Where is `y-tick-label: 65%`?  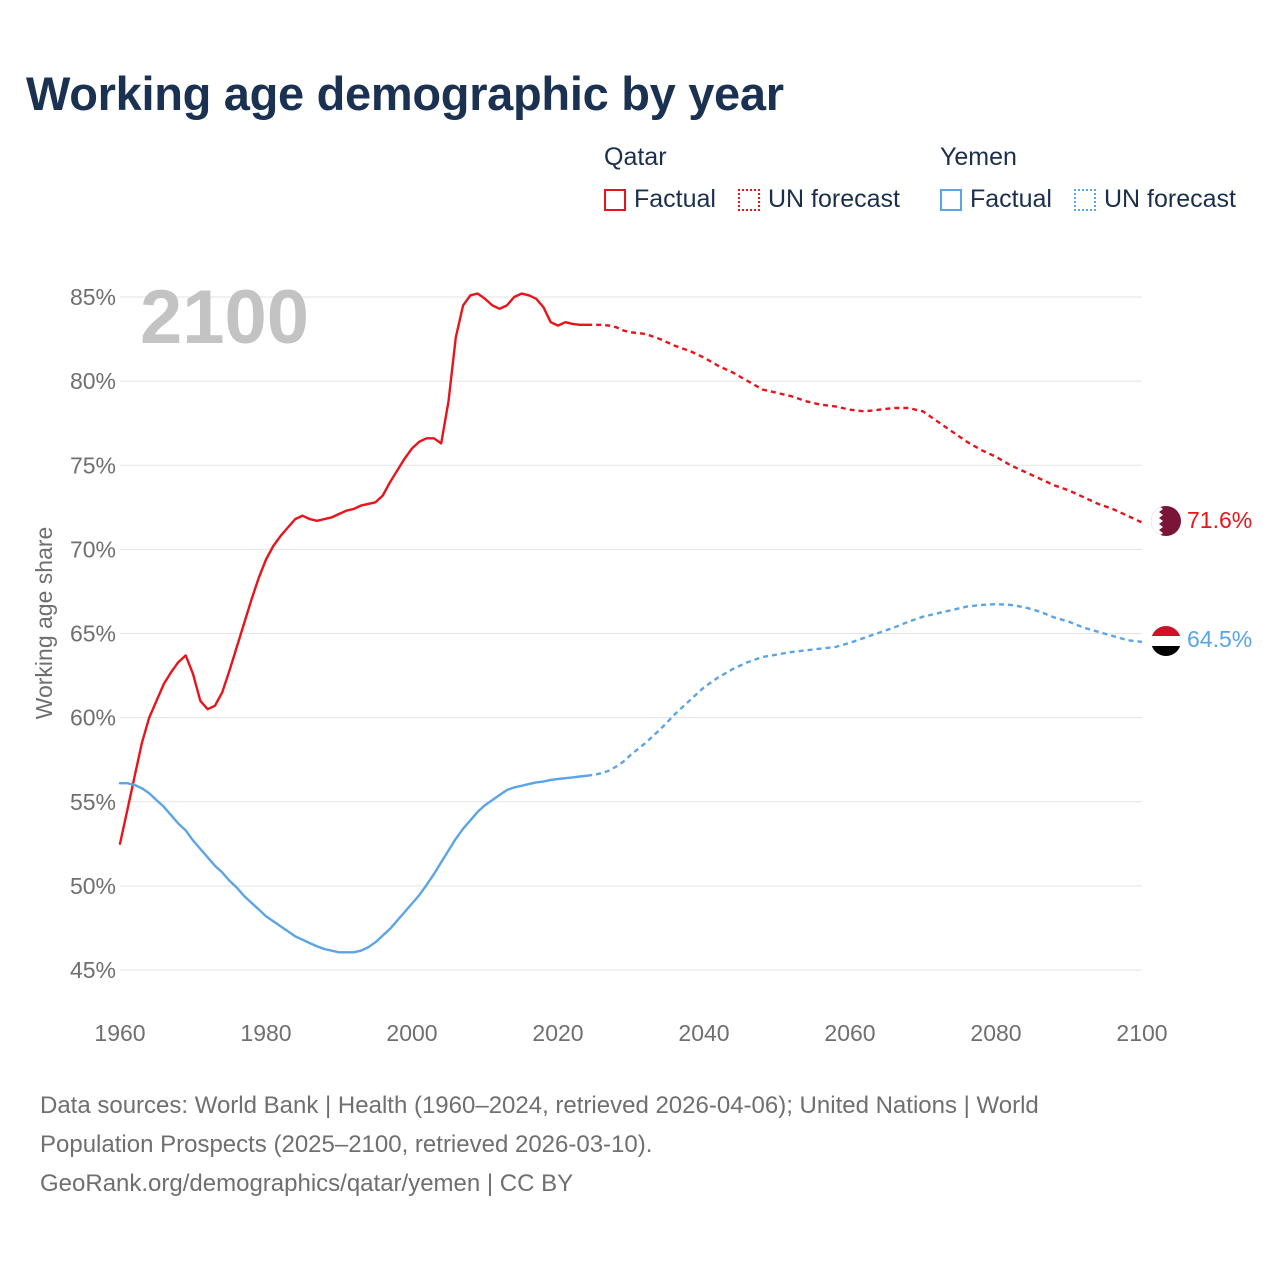 y-tick-label: 65% is located at coordinates (93, 634).